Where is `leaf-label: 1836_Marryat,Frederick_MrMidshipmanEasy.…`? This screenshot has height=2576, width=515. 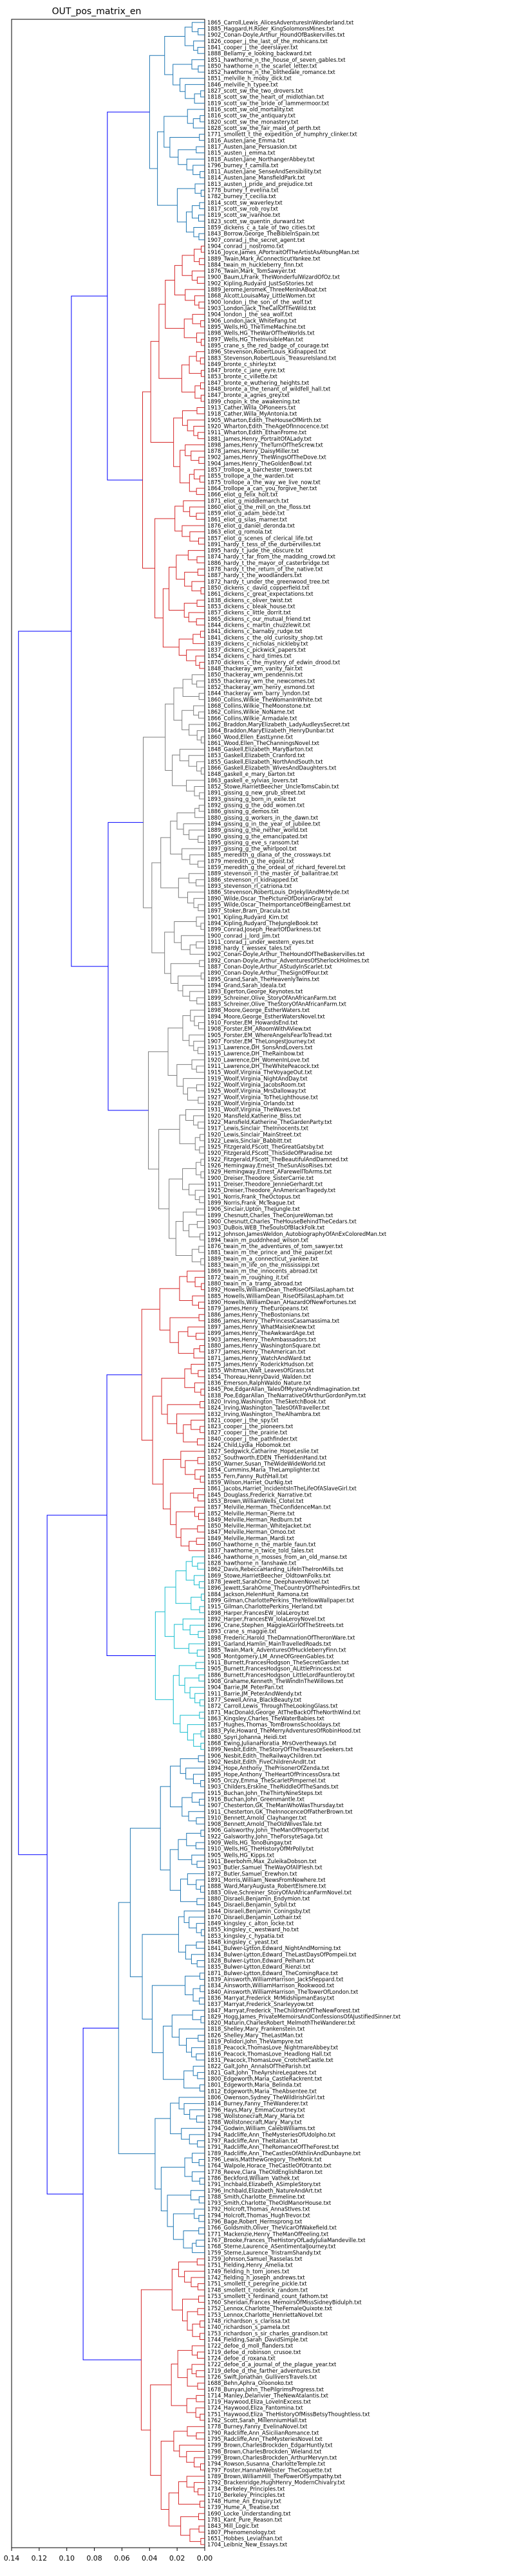 leaf-label: 1836_Marryat,Frederick_MrMidshipmanEasy.… is located at coordinates (271, 1997).